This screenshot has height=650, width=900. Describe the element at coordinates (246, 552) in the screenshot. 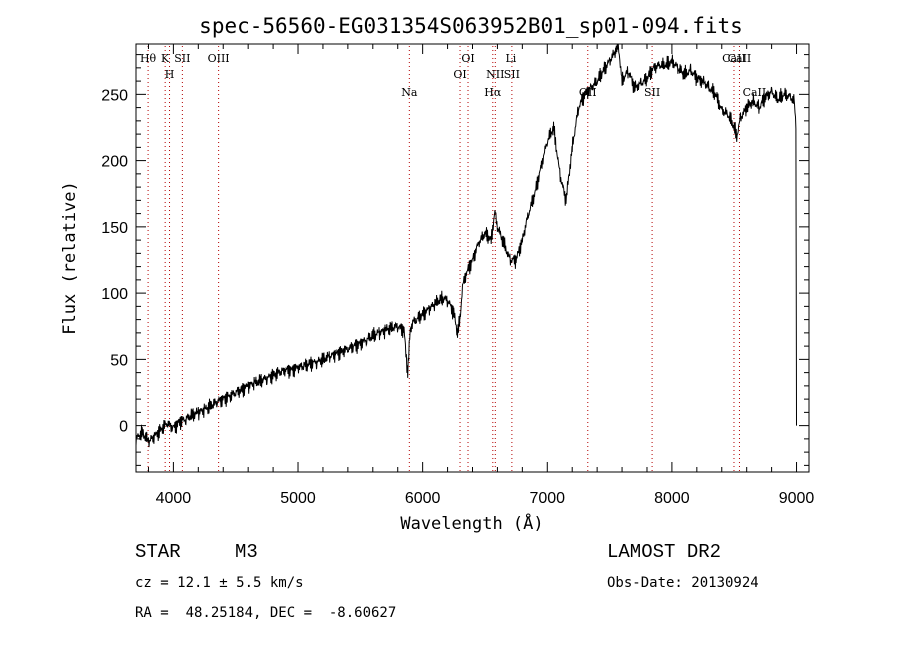

I see `object-subclass: M3` at that location.